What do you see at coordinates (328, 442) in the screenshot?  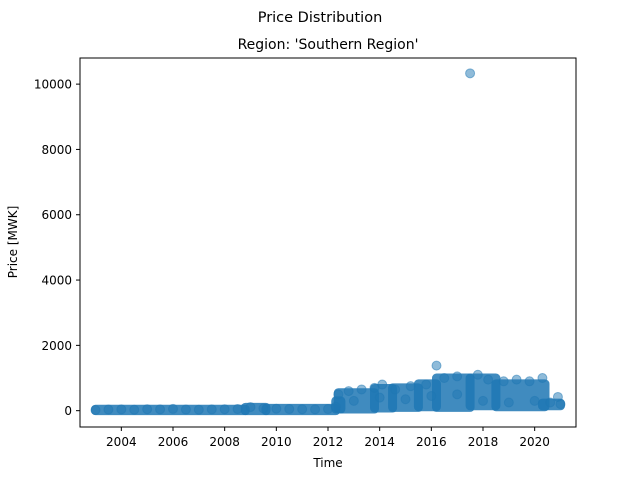 I see `x-tick-label: 2012` at bounding box center [328, 442].